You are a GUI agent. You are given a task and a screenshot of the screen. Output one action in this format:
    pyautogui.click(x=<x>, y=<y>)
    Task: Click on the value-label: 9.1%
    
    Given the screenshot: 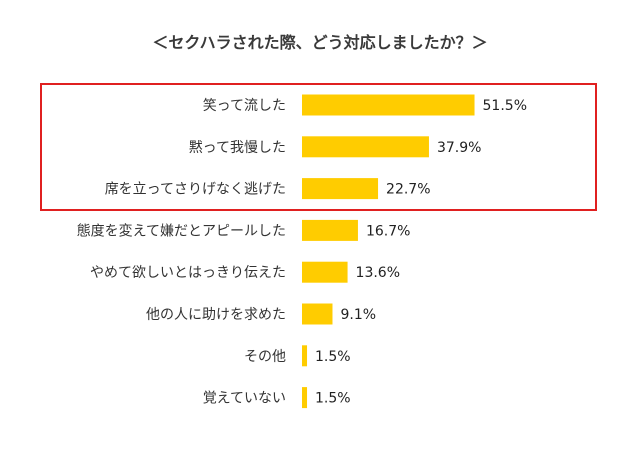 What is the action you would take?
    pyautogui.click(x=358, y=315)
    